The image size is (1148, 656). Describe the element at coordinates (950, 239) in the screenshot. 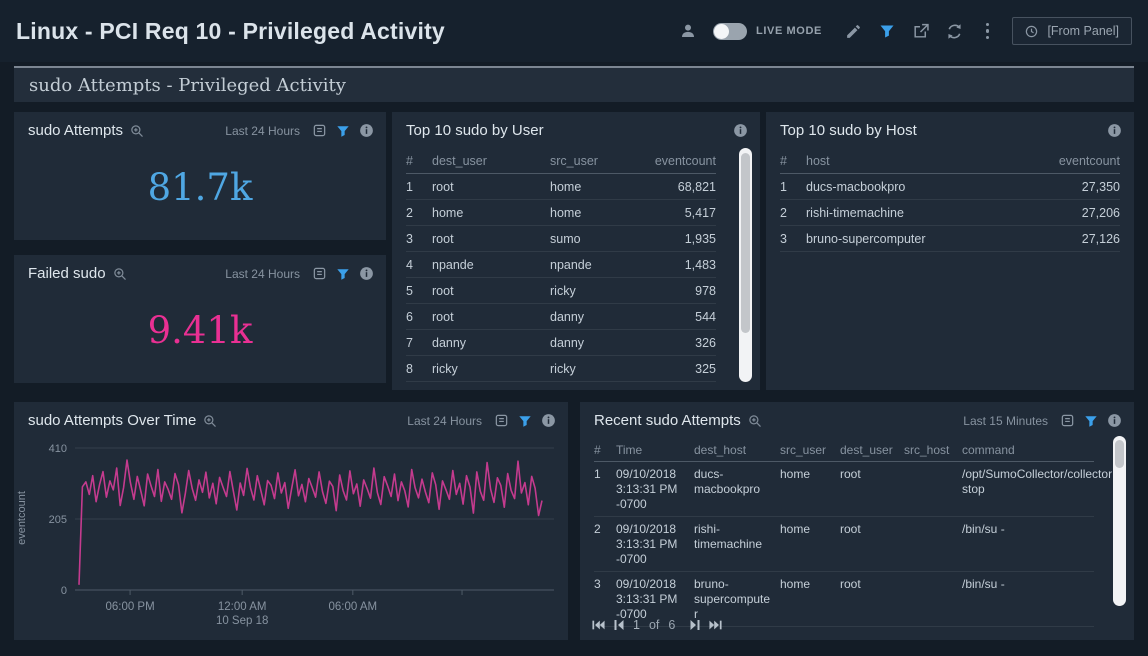

I see `table-row: 3 bruno-supercomputer 27,126` at that location.